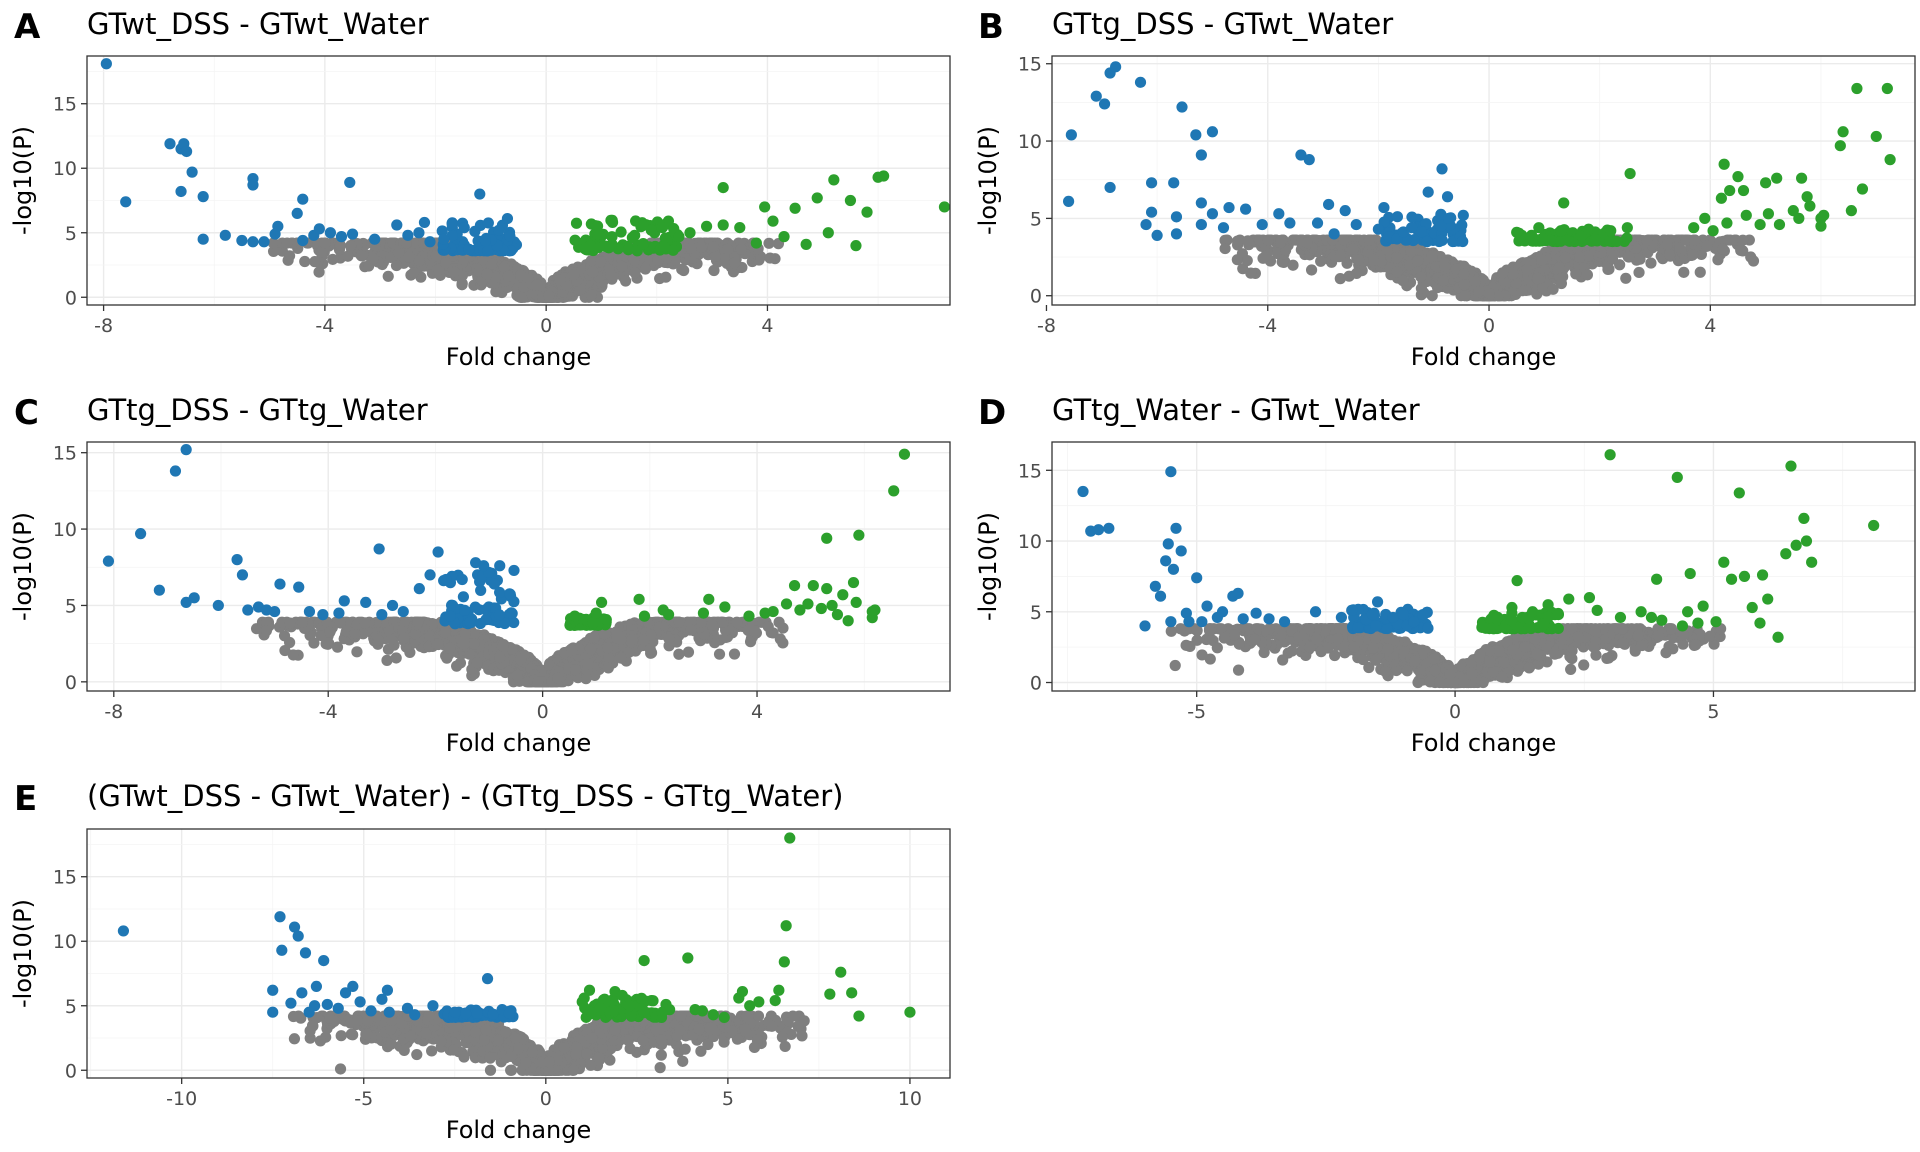 Image resolution: width=1920 pixels, height=1152 pixels. Describe the element at coordinates (71, 683) in the screenshot. I see `y-tick-label: 0` at that location.